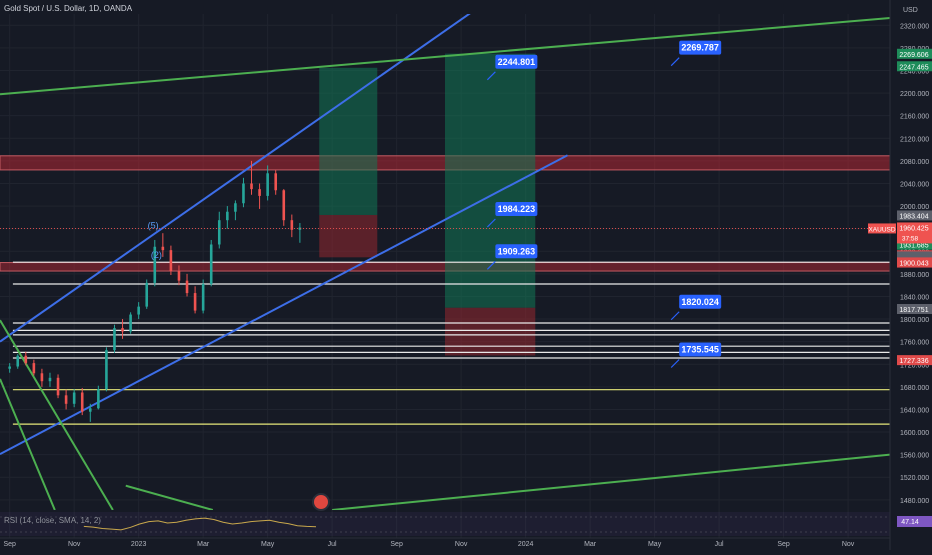 This screenshot has height=555, width=932. Describe the element at coordinates (914, 244) in the screenshot. I see `price-tag: 1931.685` at that location.